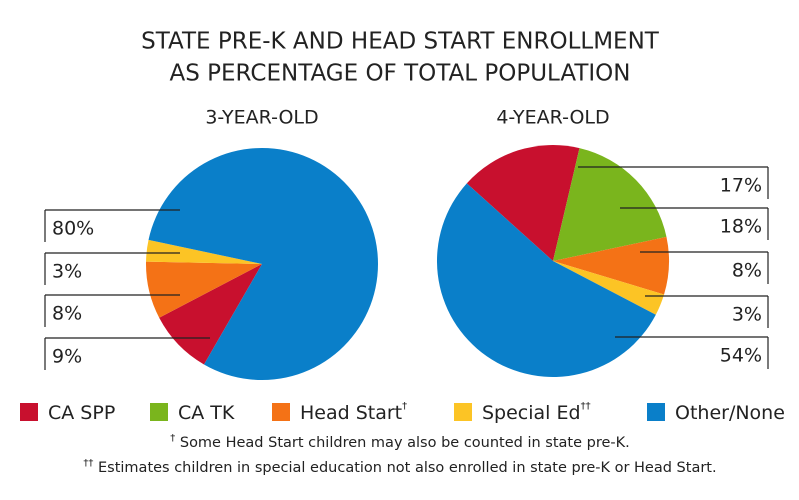 This screenshot has height=500, width=799. What do you see at coordinates (88, 463) in the screenshot?
I see `footnote-mark: ††` at bounding box center [88, 463].